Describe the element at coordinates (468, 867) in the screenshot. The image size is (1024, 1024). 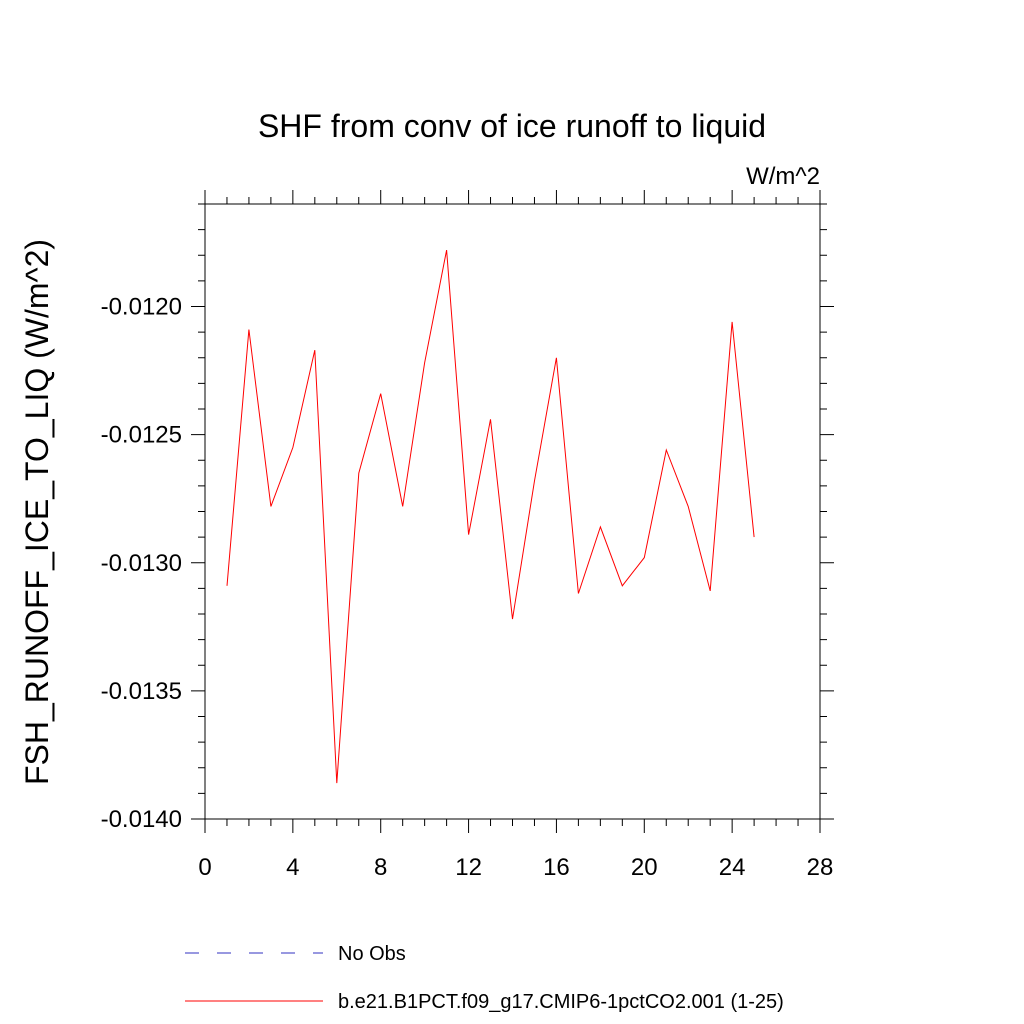
I see `x-tick-label: 12` at that location.